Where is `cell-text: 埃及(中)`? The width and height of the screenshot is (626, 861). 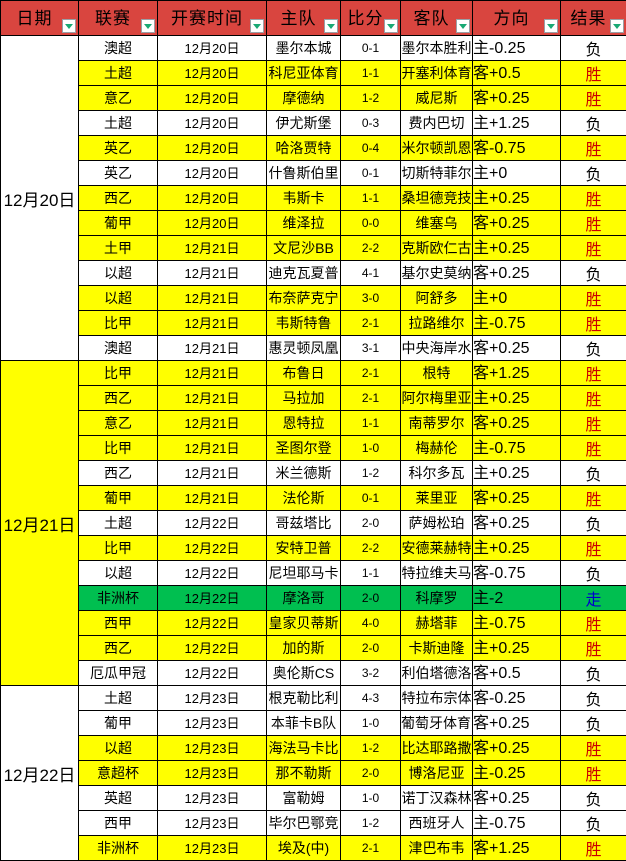
cell-text: 埃及(中) is located at coordinates (303, 848).